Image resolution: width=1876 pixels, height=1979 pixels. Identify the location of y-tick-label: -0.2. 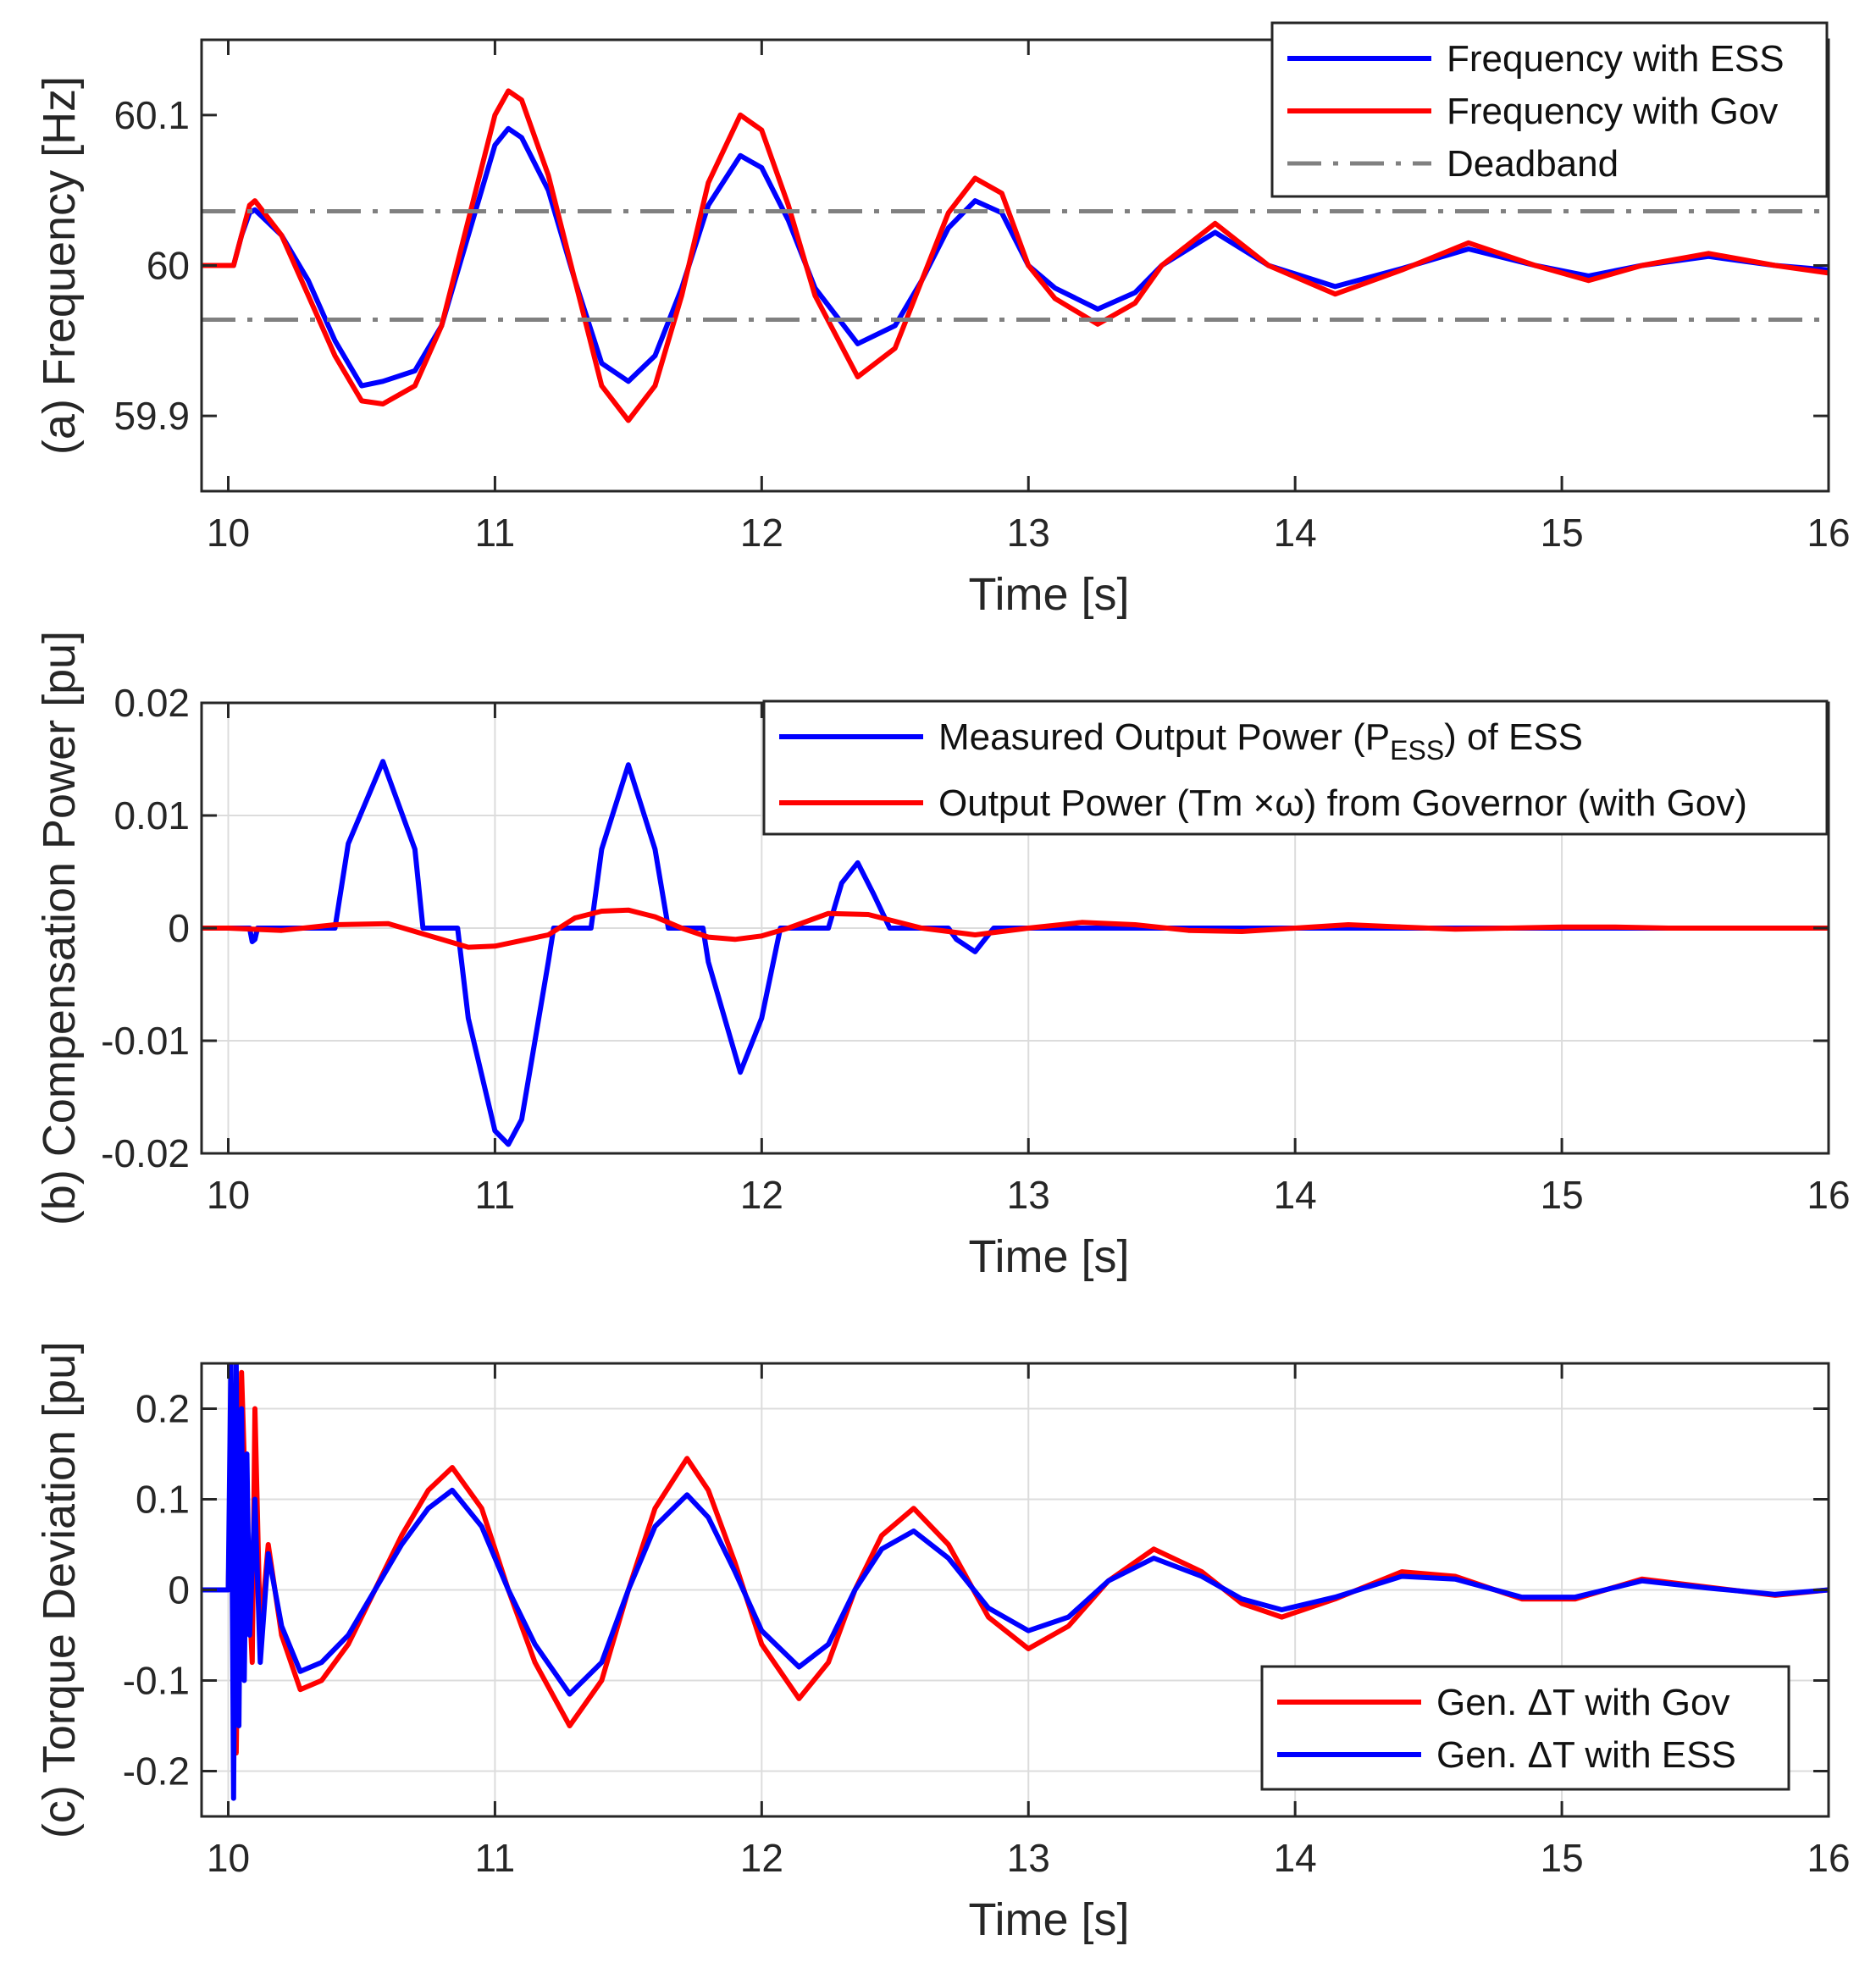
(156, 1772).